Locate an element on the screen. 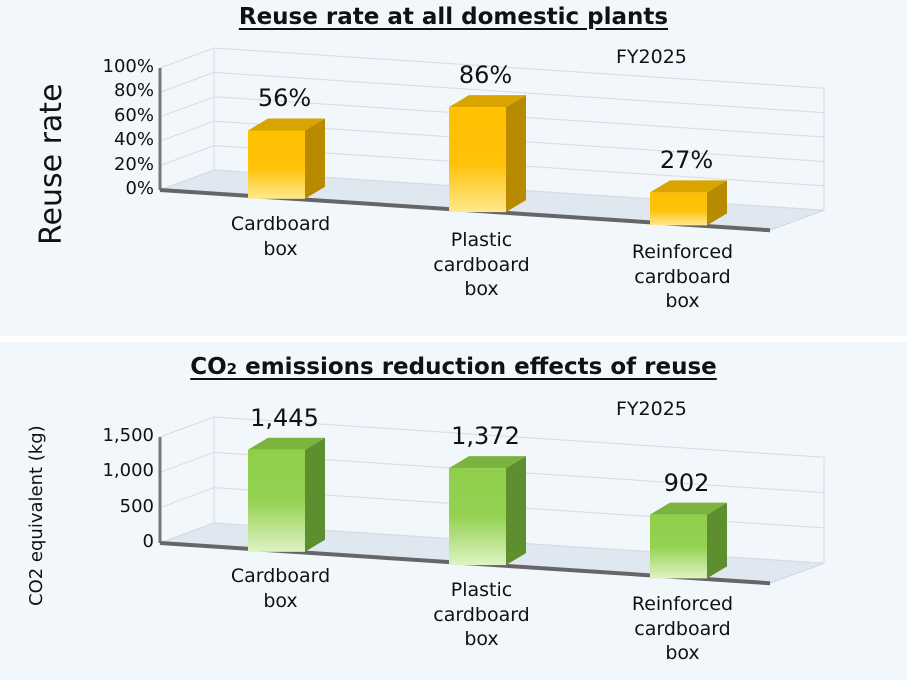 The height and width of the screenshot is (680, 907). y-tick-label: 1,500 is located at coordinates (128, 435).